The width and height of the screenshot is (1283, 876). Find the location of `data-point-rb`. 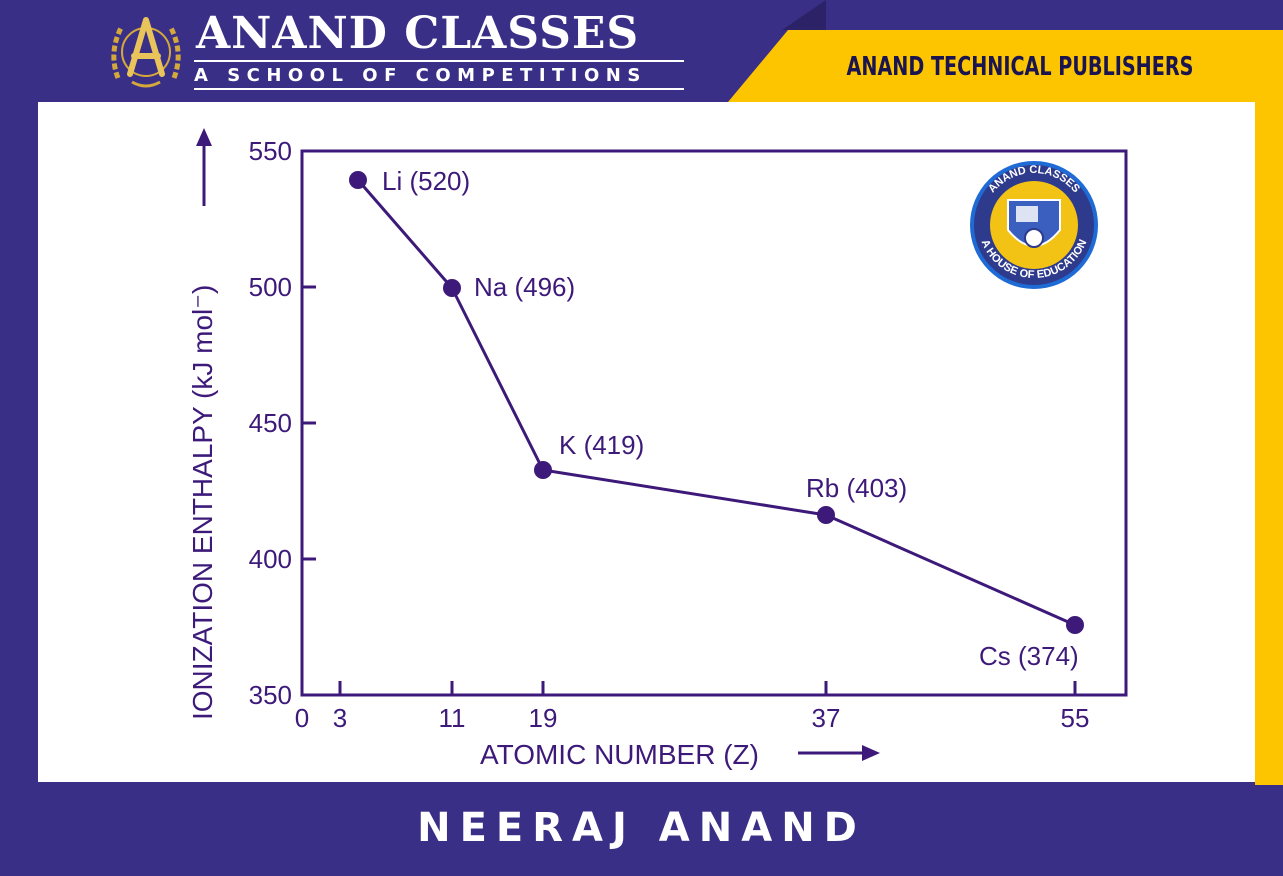

data-point-rb is located at coordinates (826, 515).